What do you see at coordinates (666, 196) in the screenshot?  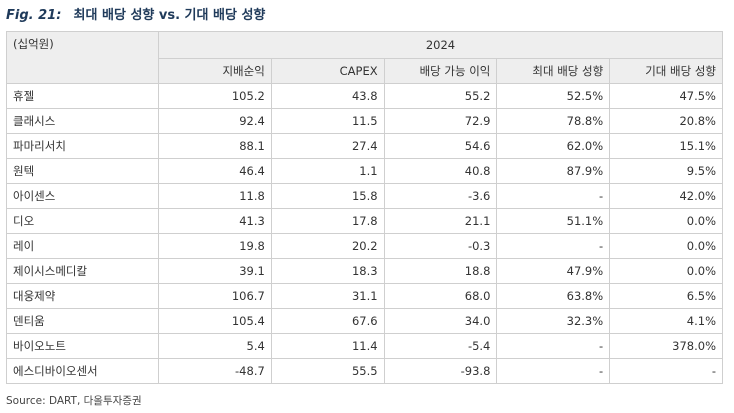 I see `table-cell: 42.0%` at bounding box center [666, 196].